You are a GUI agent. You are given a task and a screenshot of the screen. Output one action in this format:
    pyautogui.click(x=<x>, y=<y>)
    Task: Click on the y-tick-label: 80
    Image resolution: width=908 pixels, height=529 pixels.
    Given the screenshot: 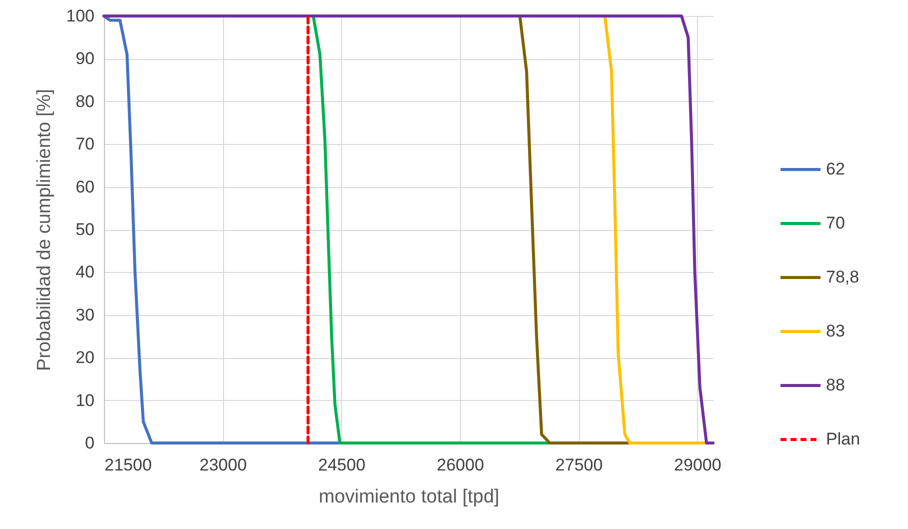 What is the action you would take?
    pyautogui.click(x=85, y=101)
    